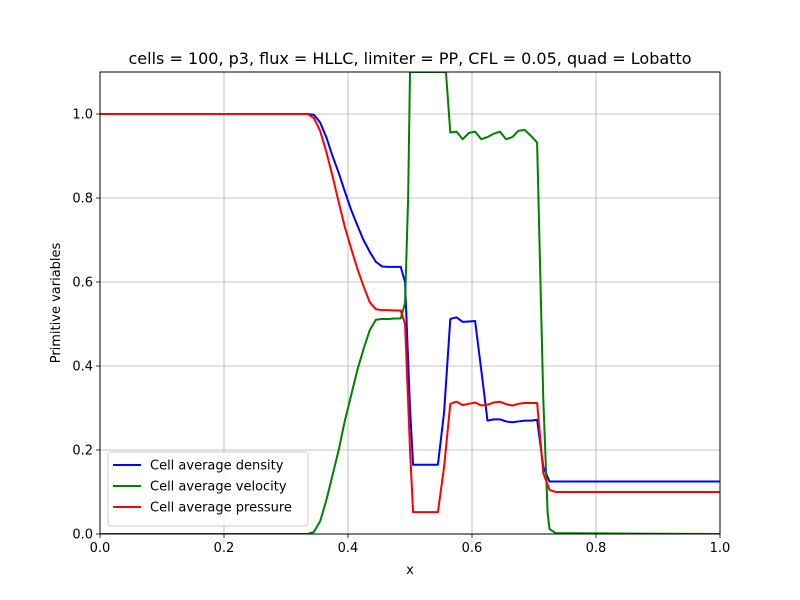  What do you see at coordinates (348, 548) in the screenshot?
I see `x-tick-label: 0.4` at bounding box center [348, 548].